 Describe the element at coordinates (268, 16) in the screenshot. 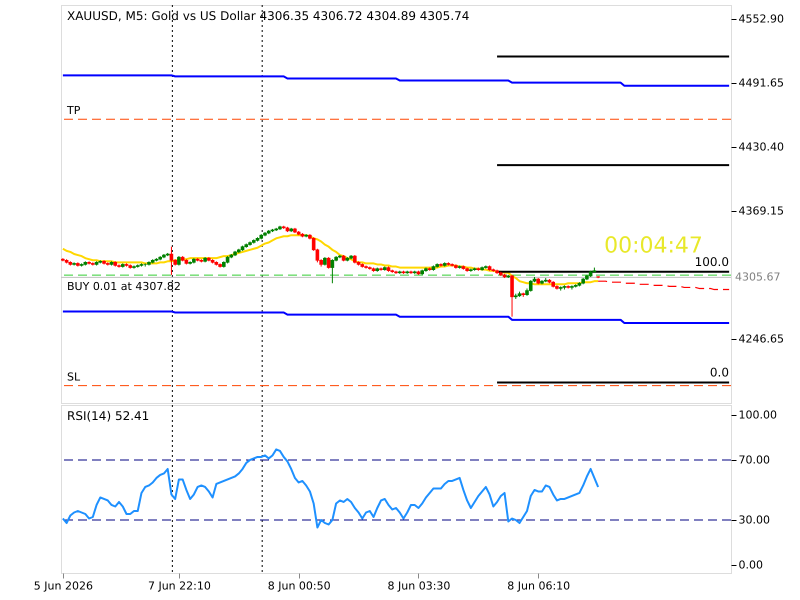

I see `chart-title: XAUUSD, M5: Gold vs US Dollar 4306.35 4306.72 4304.89 4305.74` at that location.